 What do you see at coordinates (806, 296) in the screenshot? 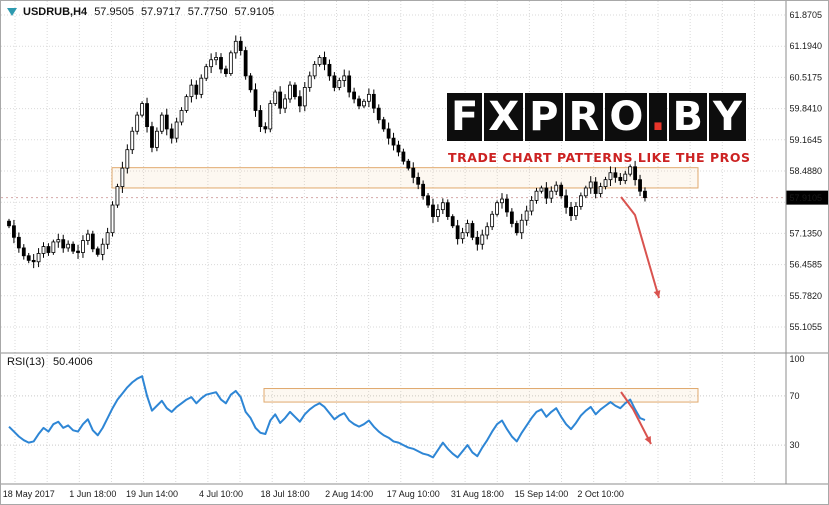
I see `price-axis-label: 55.7820` at bounding box center [806, 296].